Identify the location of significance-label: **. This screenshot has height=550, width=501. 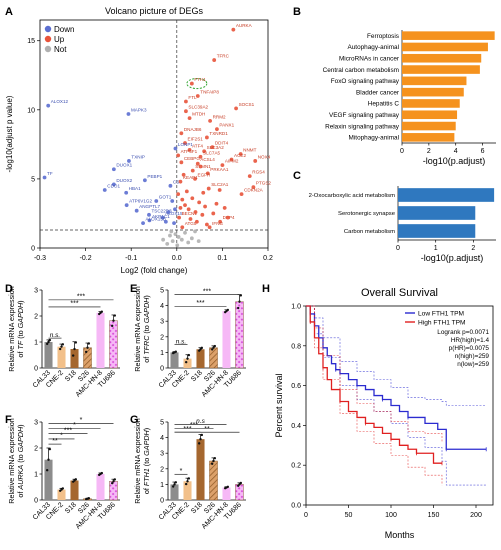
(207, 429).